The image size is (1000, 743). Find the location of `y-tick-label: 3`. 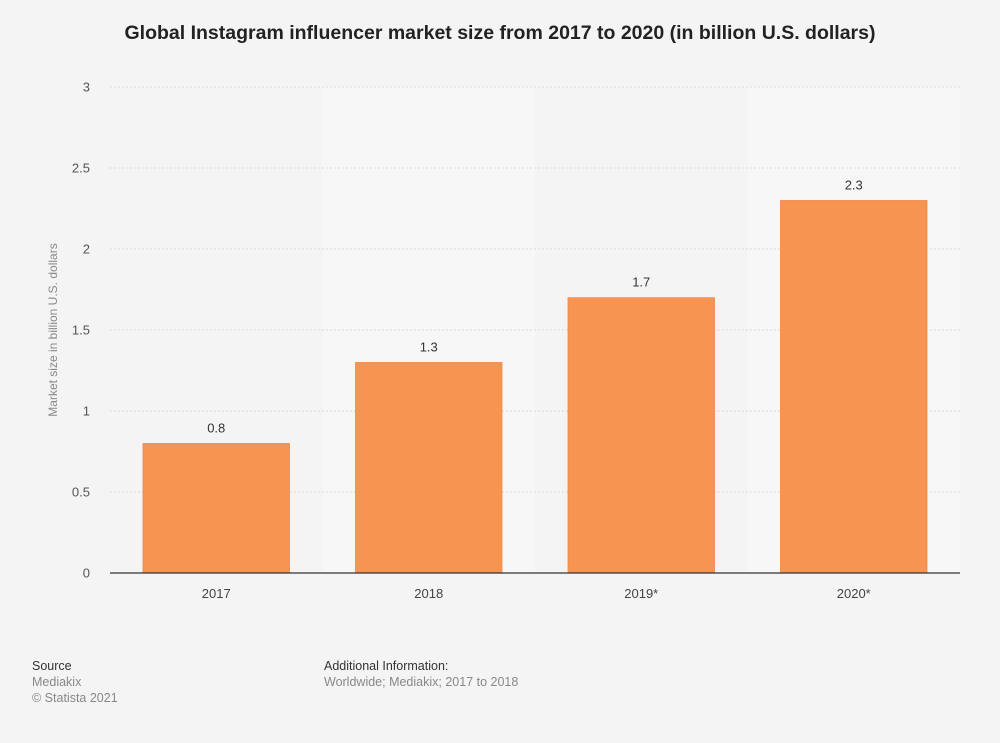

y-tick-label: 3 is located at coordinates (86, 87).